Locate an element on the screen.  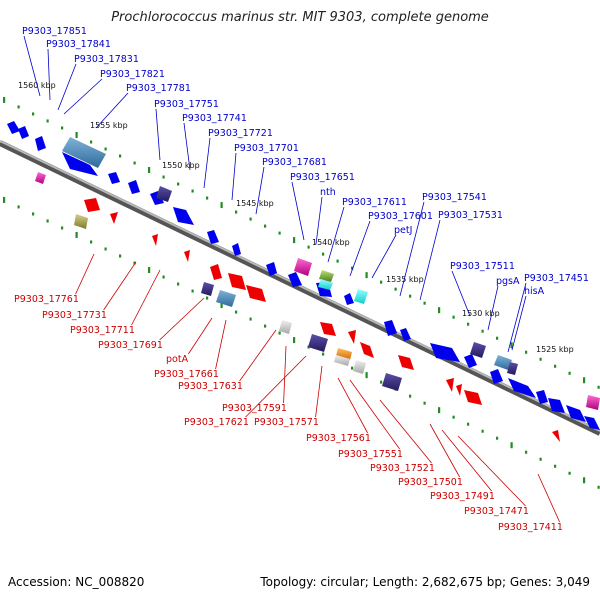
gene-label: P9303_17411 is located at coordinates (530, 527).